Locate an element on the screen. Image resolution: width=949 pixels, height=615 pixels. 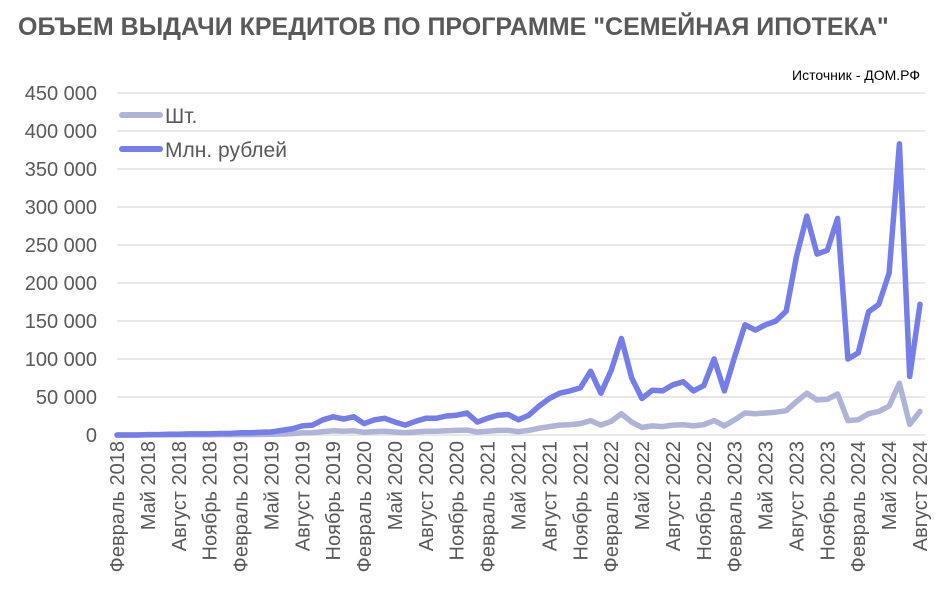
x-tick-label: Ноябрь 2020 is located at coordinates (458, 500).